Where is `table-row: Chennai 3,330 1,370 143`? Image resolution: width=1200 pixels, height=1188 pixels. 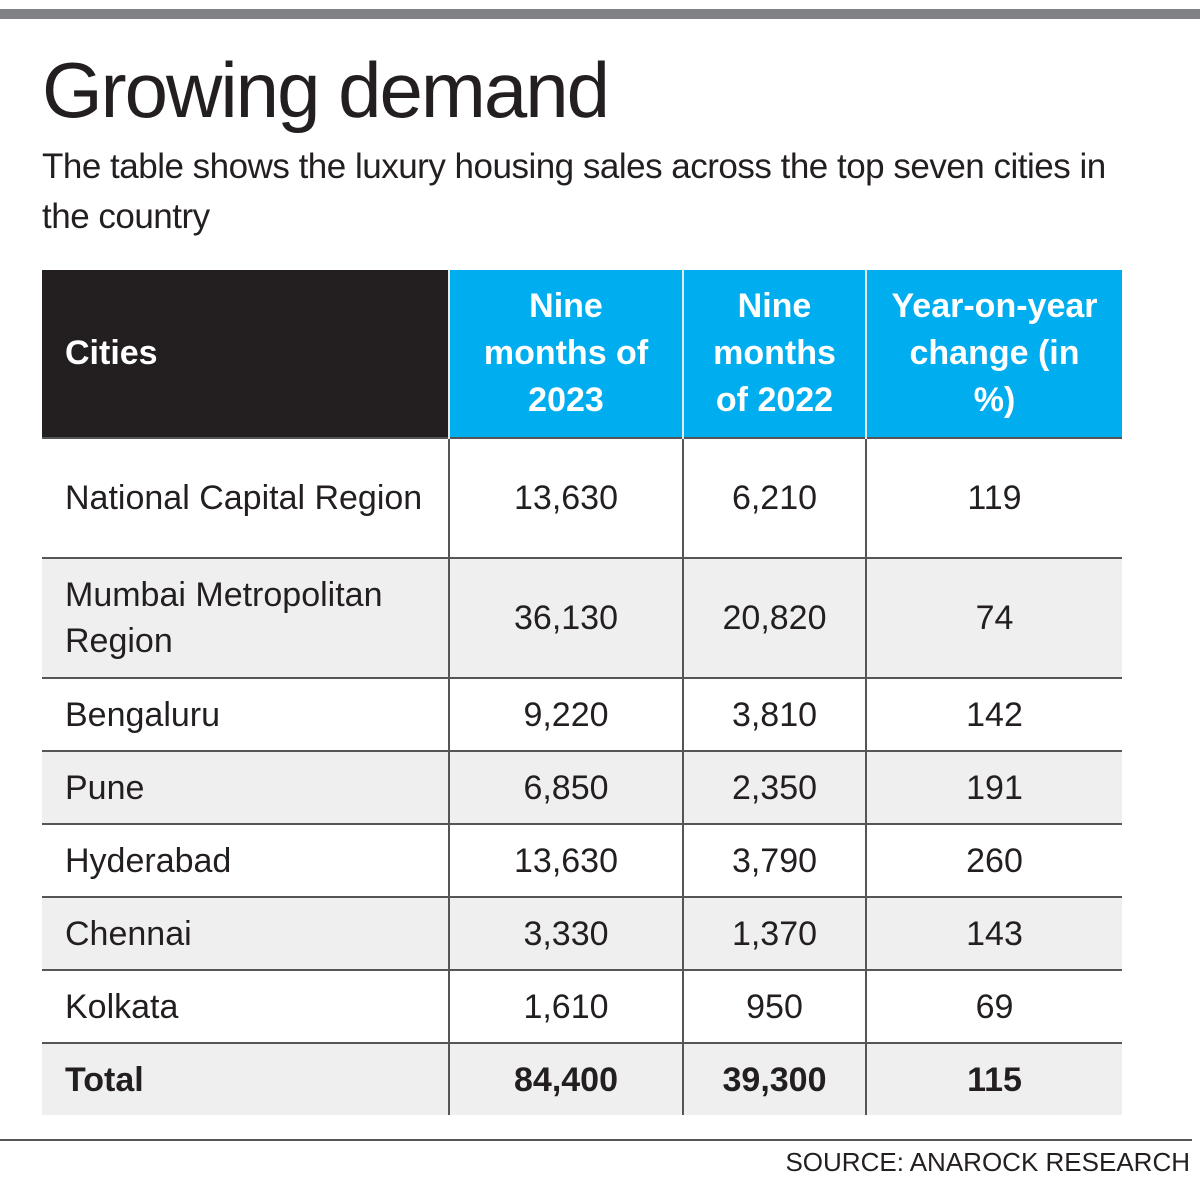 table-row: Chennai 3,330 1,370 143 is located at coordinates (582, 933).